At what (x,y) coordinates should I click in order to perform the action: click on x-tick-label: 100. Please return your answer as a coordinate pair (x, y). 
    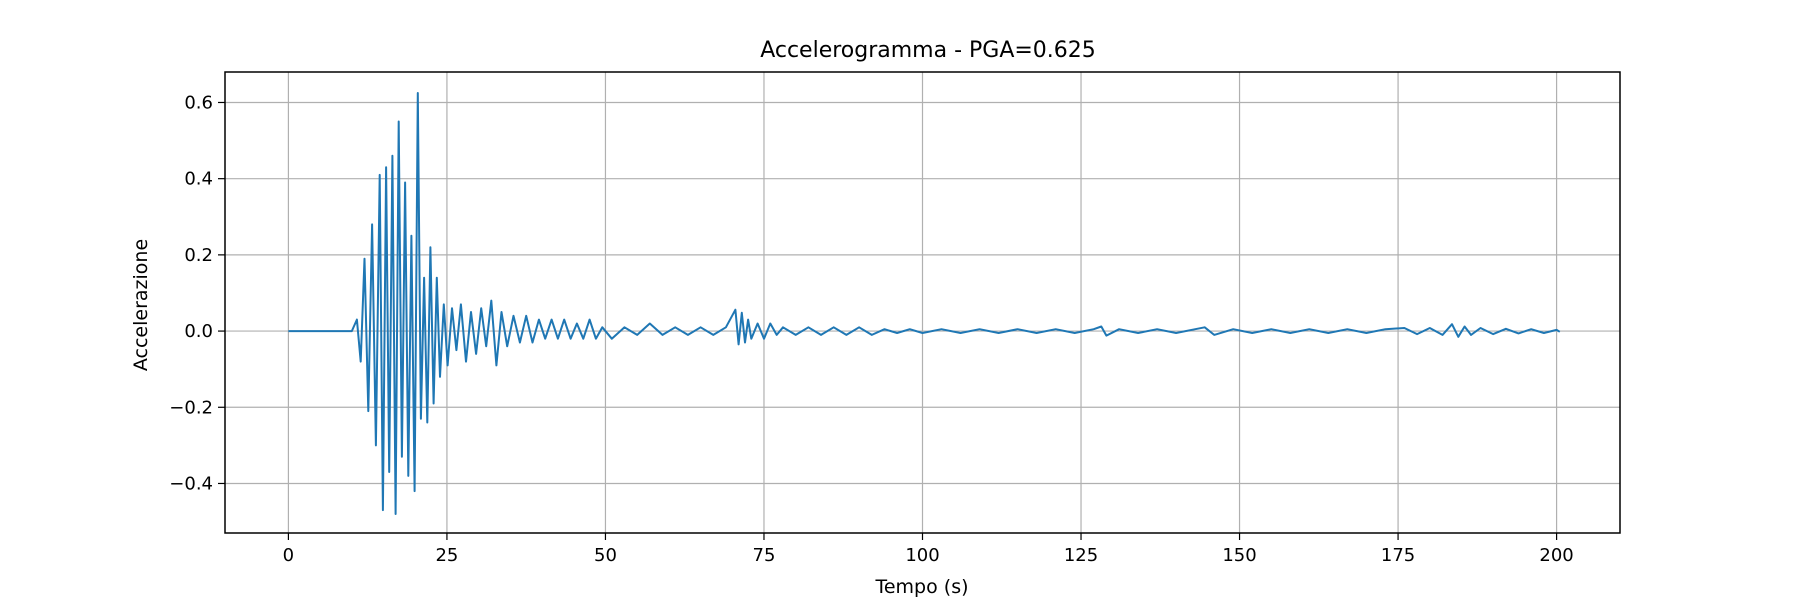
    Looking at the image, I should click on (922, 555).